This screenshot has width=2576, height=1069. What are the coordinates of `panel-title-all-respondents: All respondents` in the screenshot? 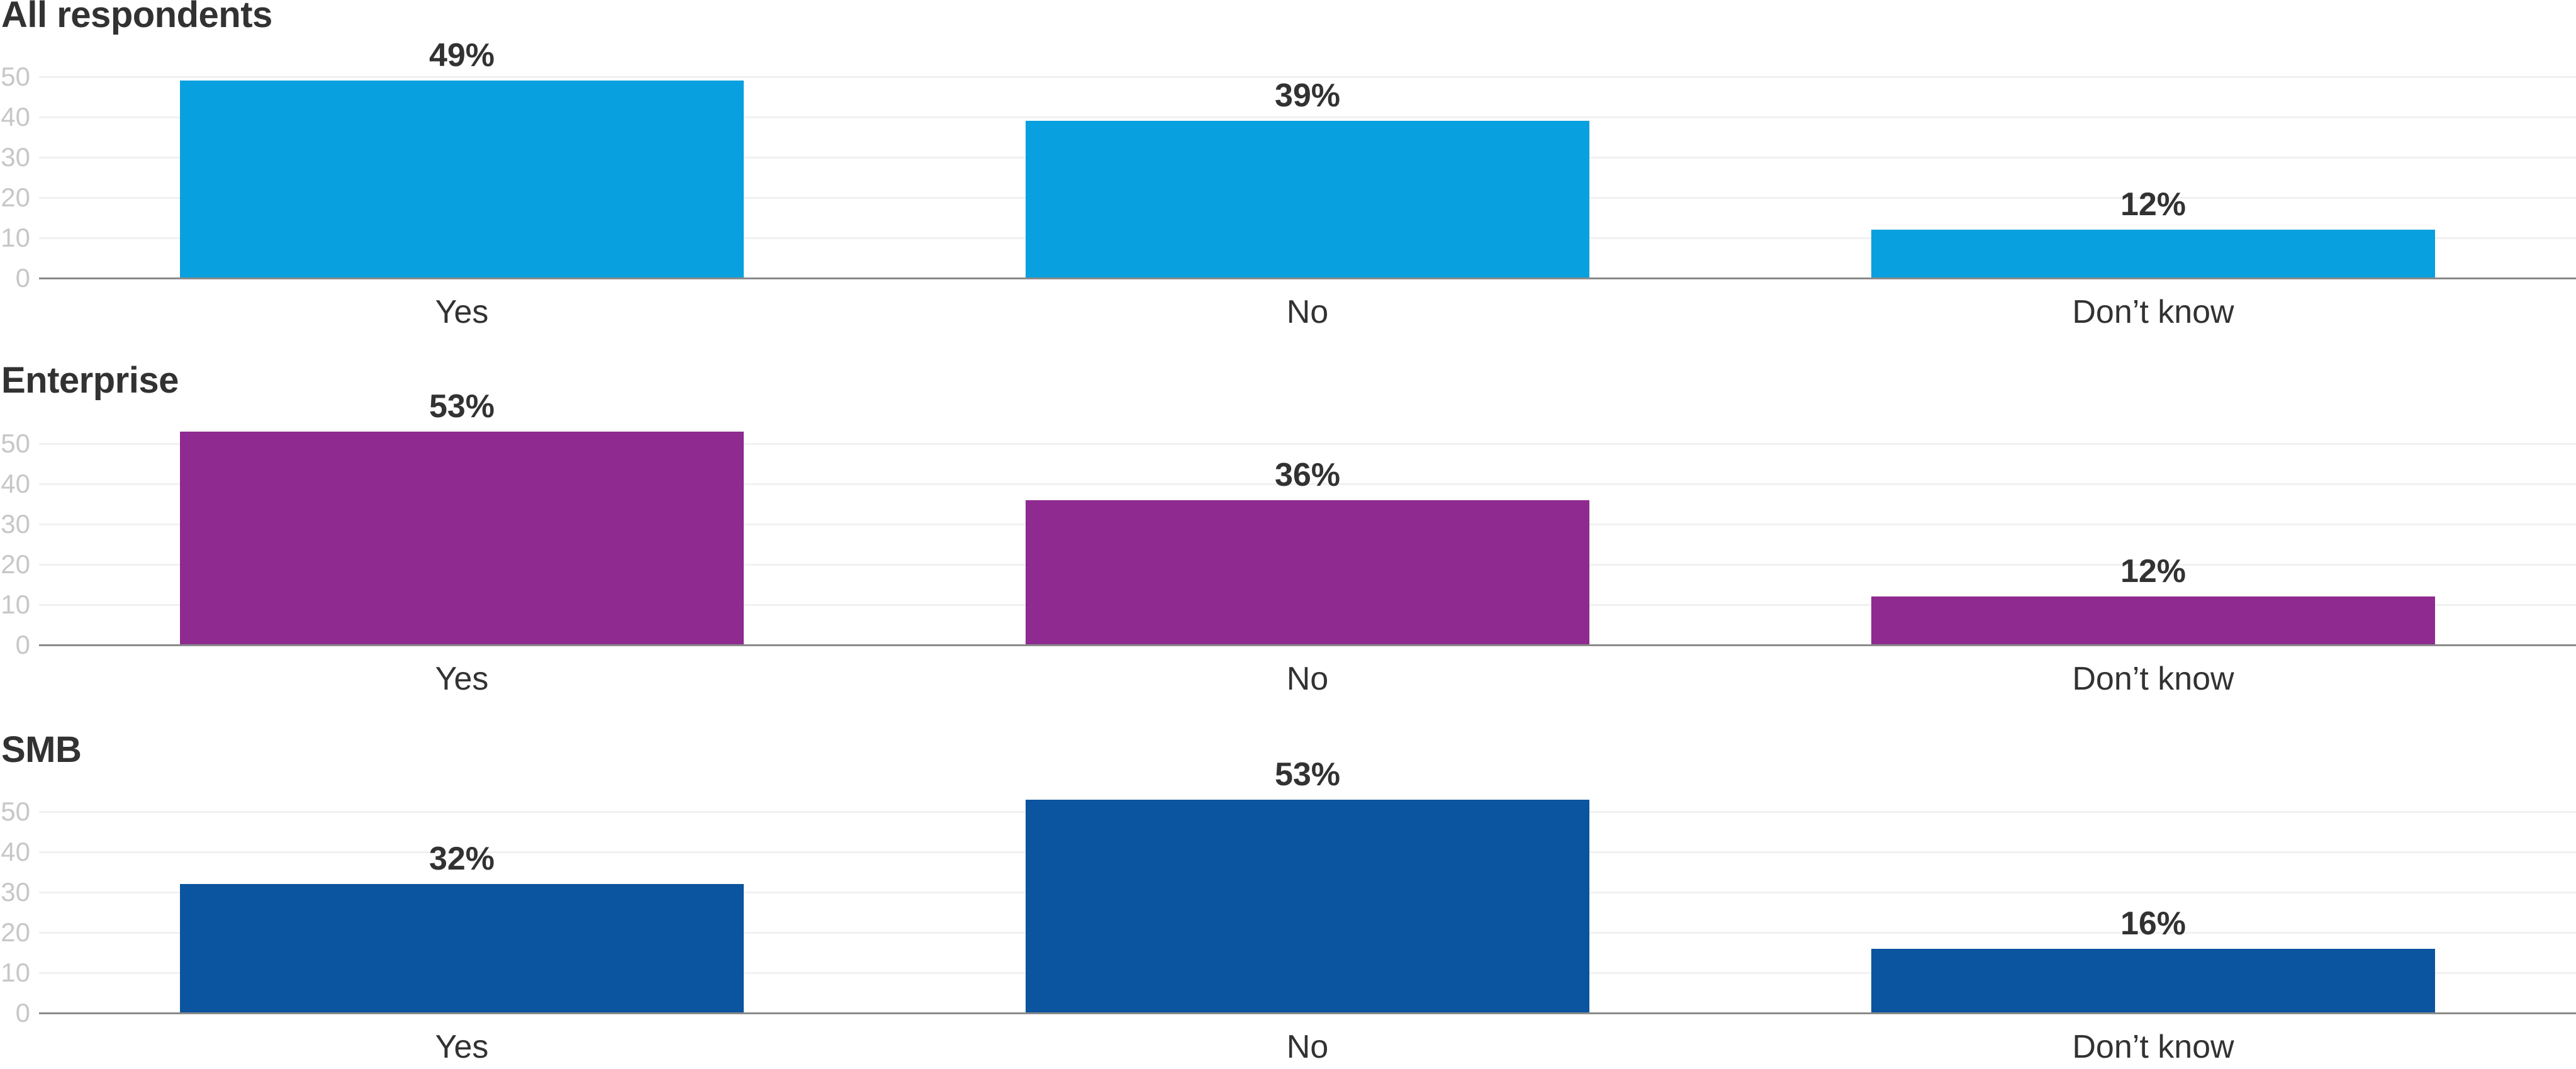 It's located at (136, 18).